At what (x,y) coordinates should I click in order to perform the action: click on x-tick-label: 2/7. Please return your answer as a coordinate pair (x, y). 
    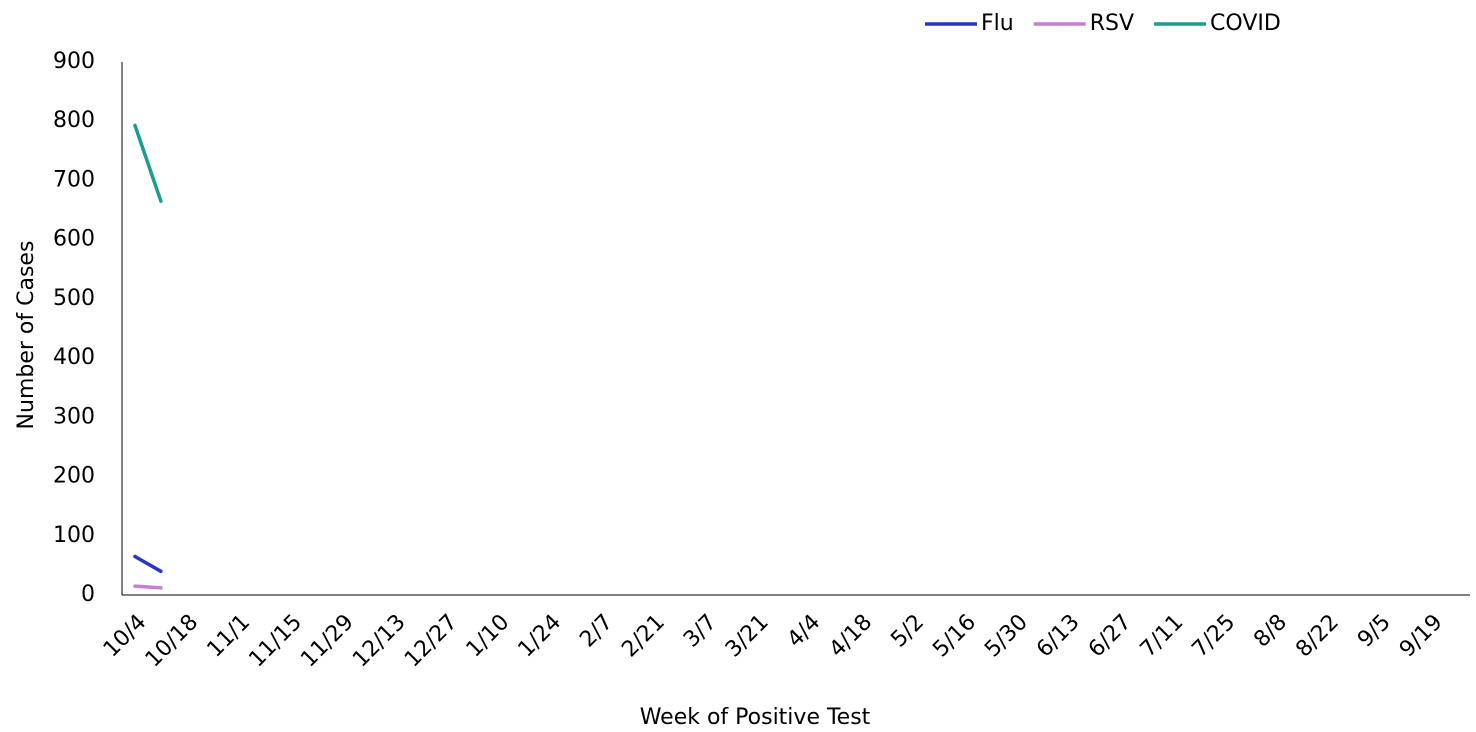
    Looking at the image, I should click on (596, 631).